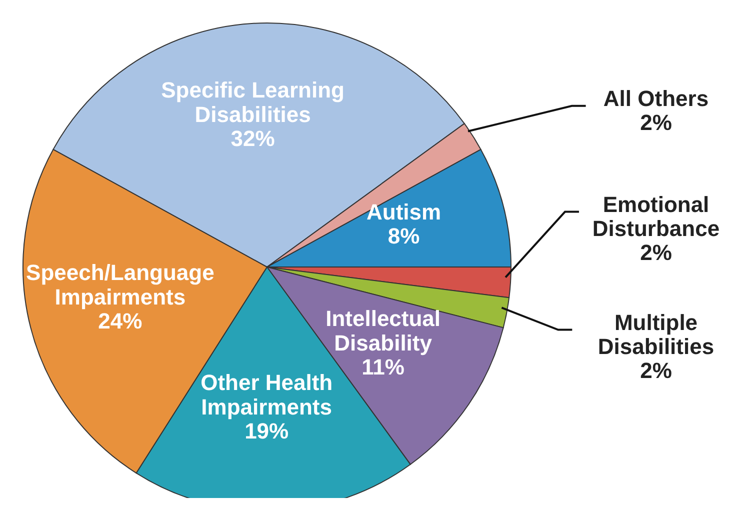  Describe the element at coordinates (120, 285) in the screenshot. I see `slice-label: Speech/Language Impairments` at that location.